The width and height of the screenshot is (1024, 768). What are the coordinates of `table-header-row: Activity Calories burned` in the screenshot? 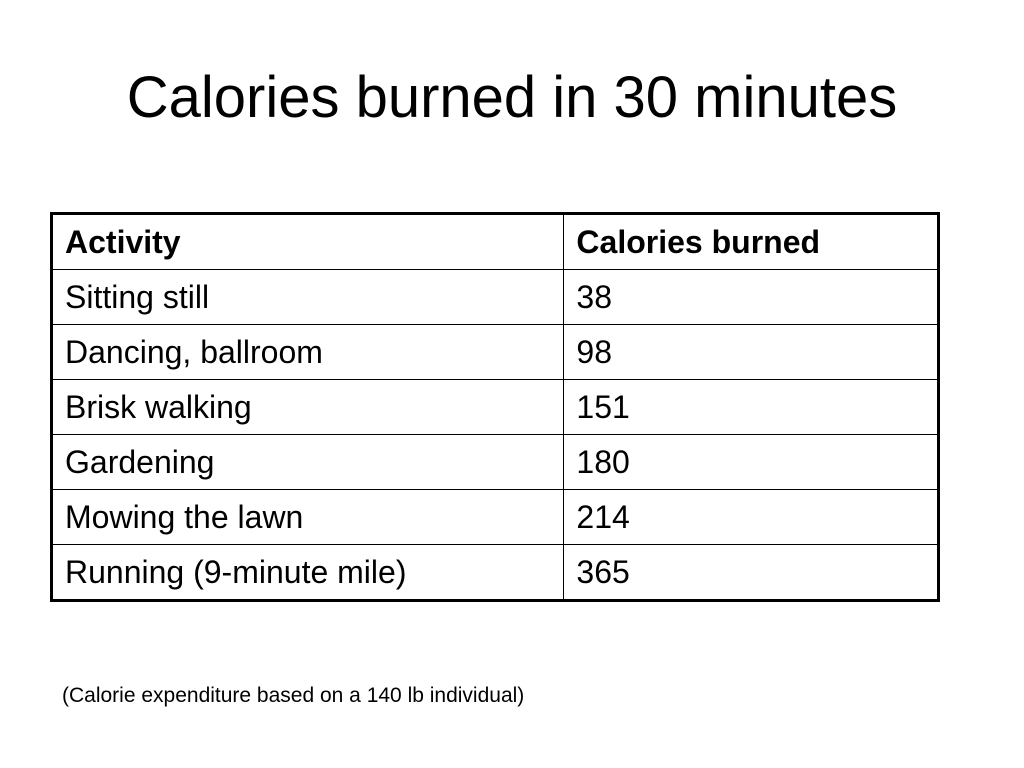 It's located at (494, 241).